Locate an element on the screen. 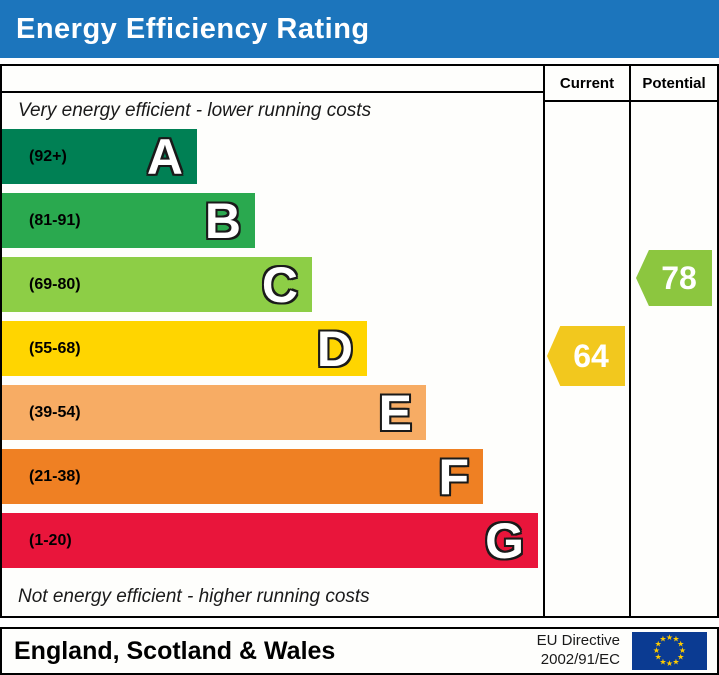  eu-directive-label: EU Directive 2002/91/EC is located at coordinates (578, 651).